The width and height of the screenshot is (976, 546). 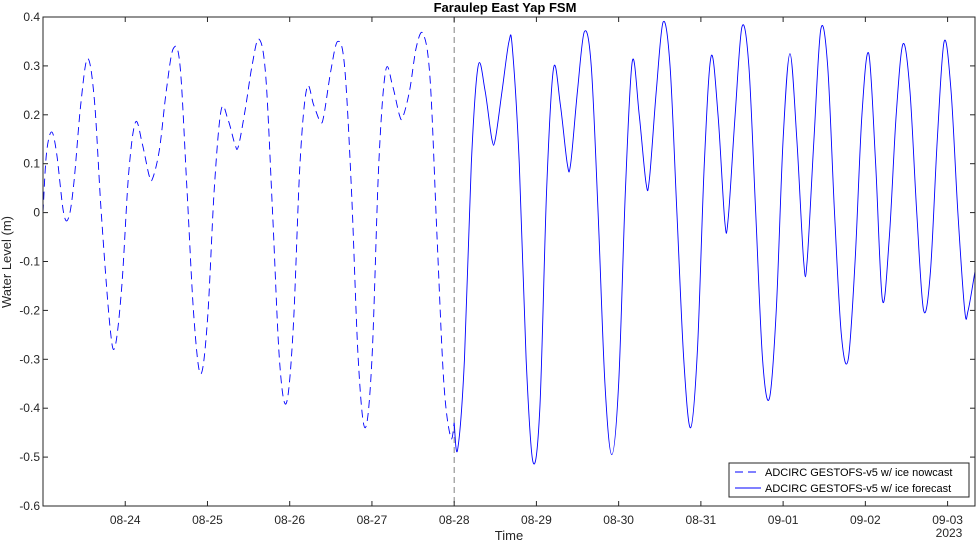 I want to click on y-tick-label: -0.6, so click(x=29, y=506).